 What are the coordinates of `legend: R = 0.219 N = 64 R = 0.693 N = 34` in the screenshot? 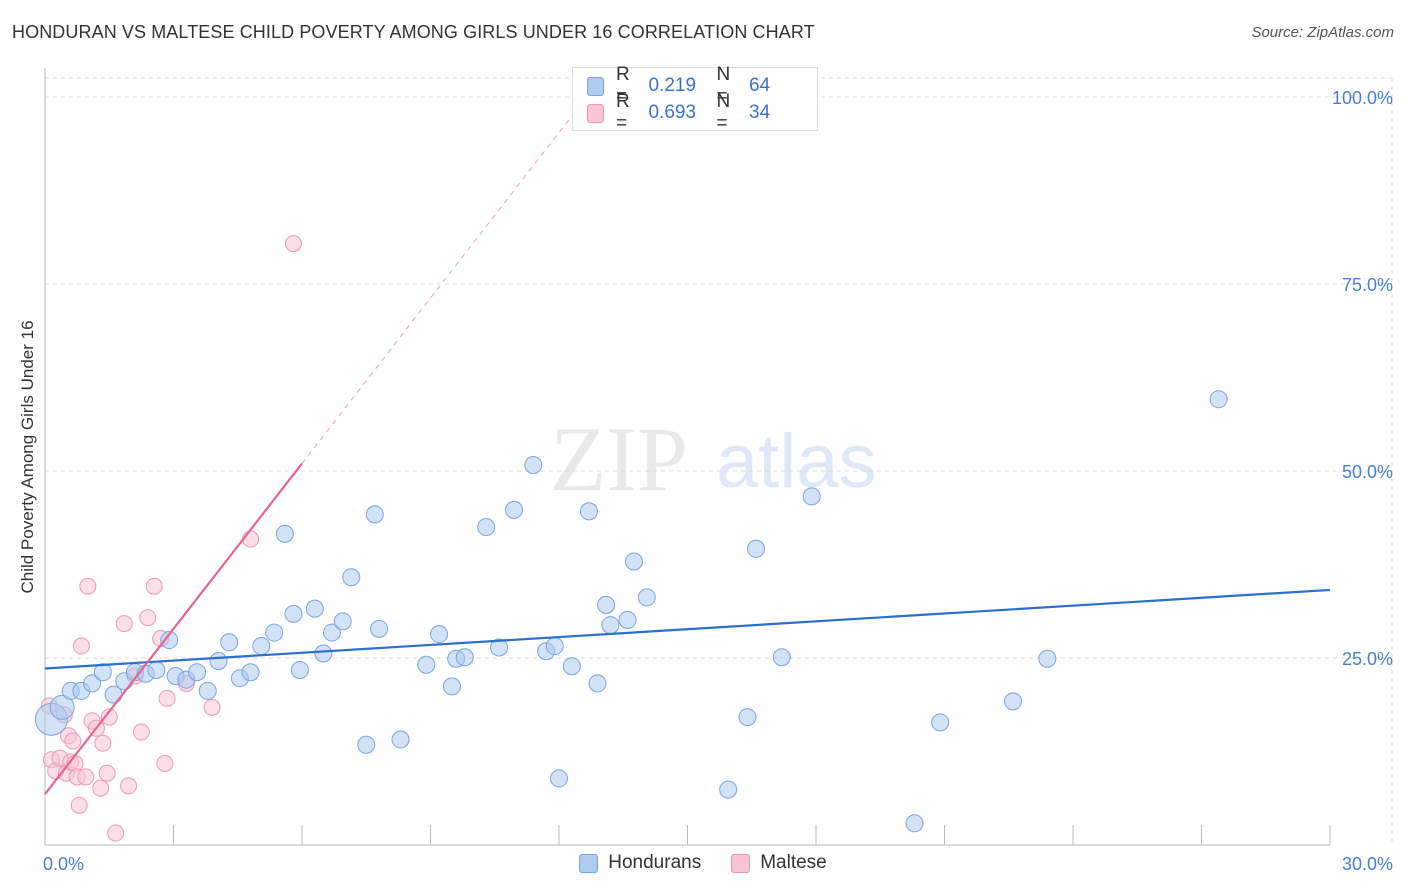 It's located at (695, 99).